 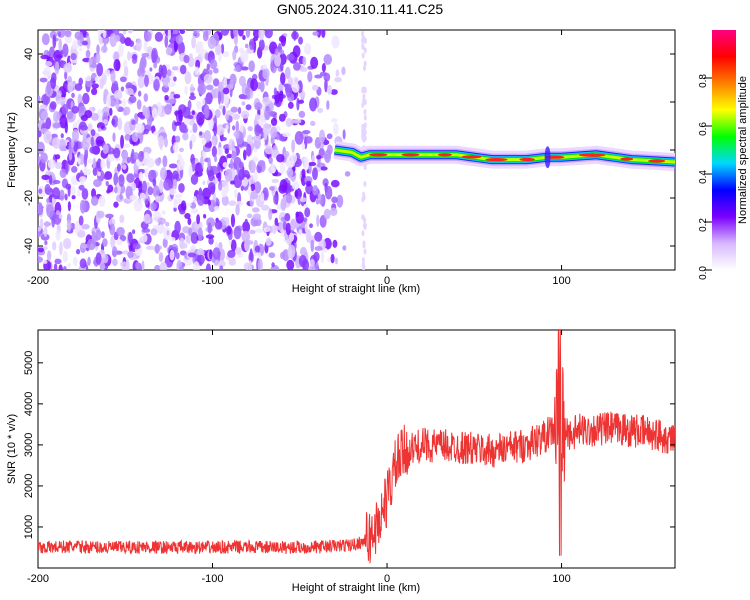 I want to click on snr-x-tick-label: -200, so click(x=38, y=579).